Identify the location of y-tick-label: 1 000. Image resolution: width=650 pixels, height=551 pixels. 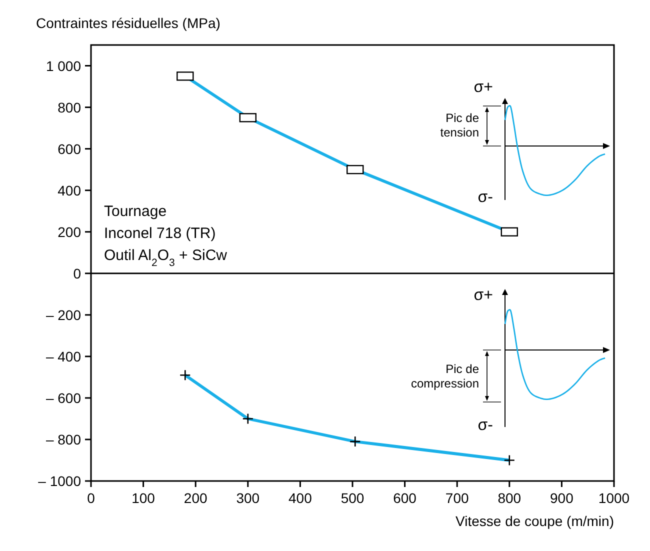
(64, 66).